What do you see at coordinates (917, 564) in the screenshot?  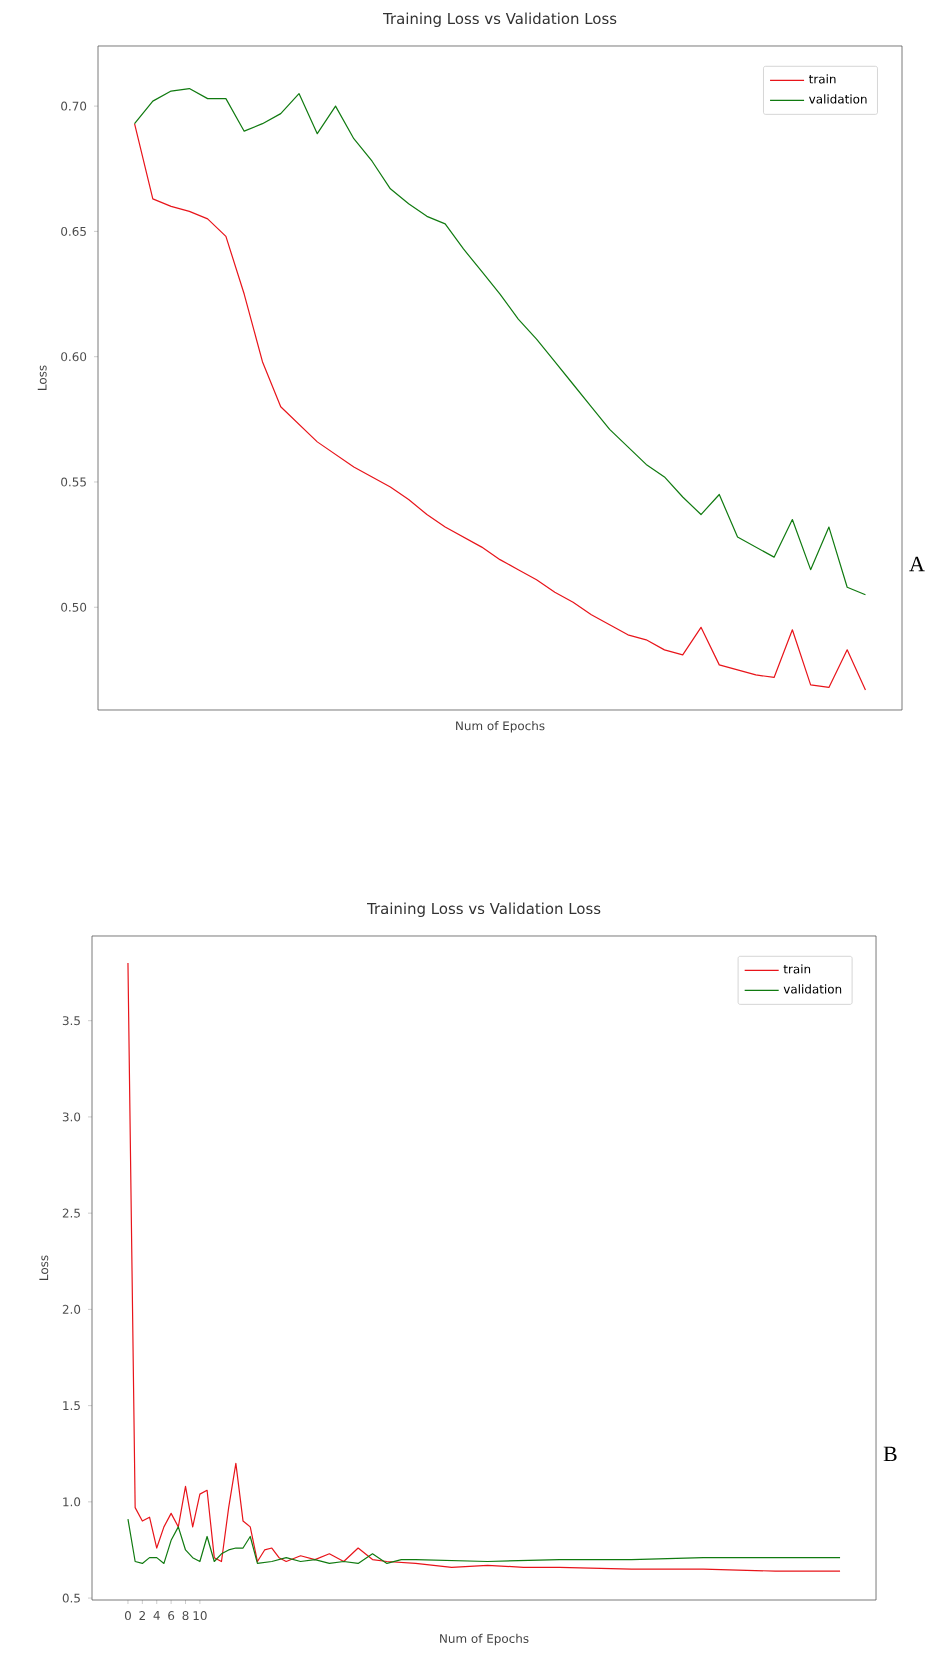 I see `text: A` at bounding box center [917, 564].